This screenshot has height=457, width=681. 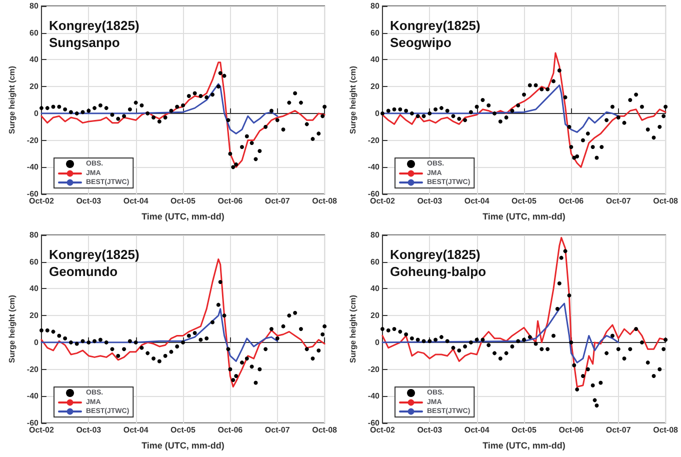 What do you see at coordinates (94, 34) in the screenshot?
I see `text: Kongrey(1825) Sungsanpo` at bounding box center [94, 34].